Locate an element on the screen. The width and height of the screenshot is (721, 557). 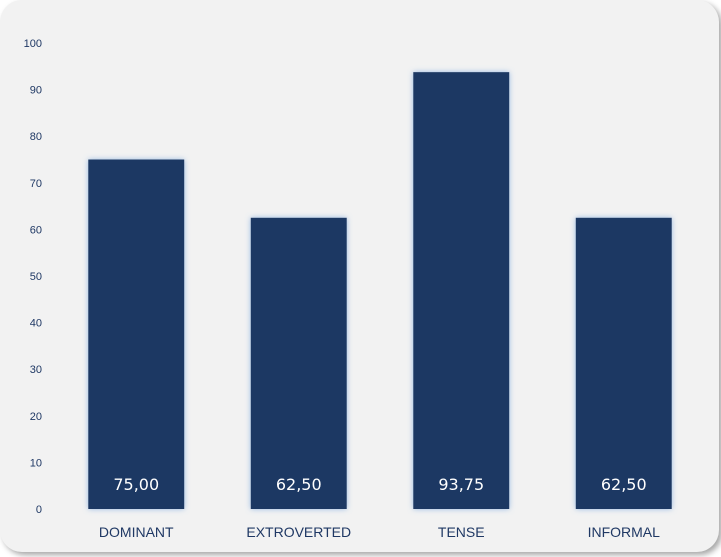
y-tick-label: 30 is located at coordinates (36, 370).